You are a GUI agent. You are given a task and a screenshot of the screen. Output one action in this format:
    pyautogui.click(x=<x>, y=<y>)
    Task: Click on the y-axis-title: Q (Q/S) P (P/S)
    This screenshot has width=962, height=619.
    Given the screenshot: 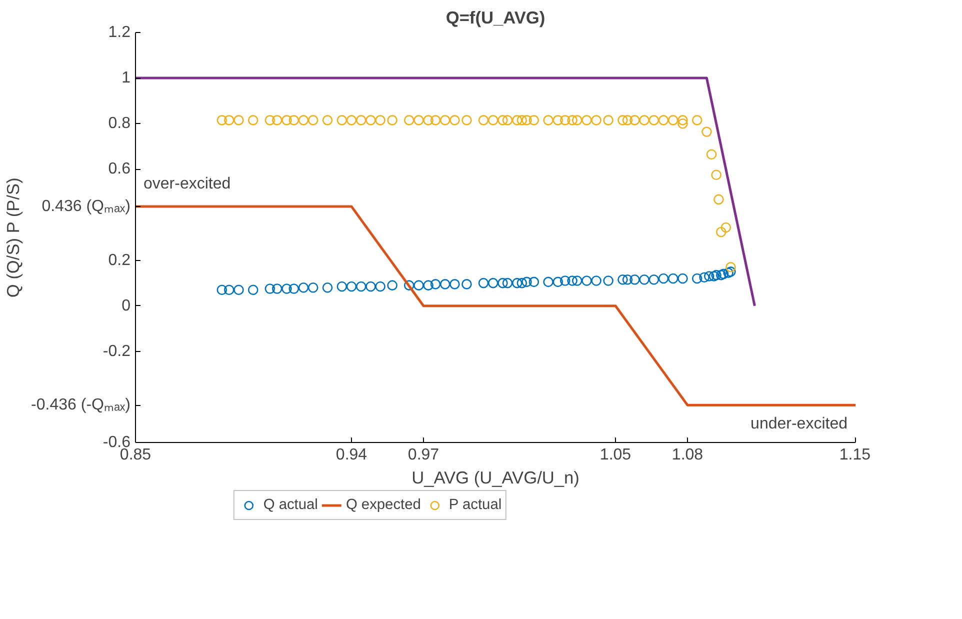 What is the action you would take?
    pyautogui.click(x=13, y=238)
    